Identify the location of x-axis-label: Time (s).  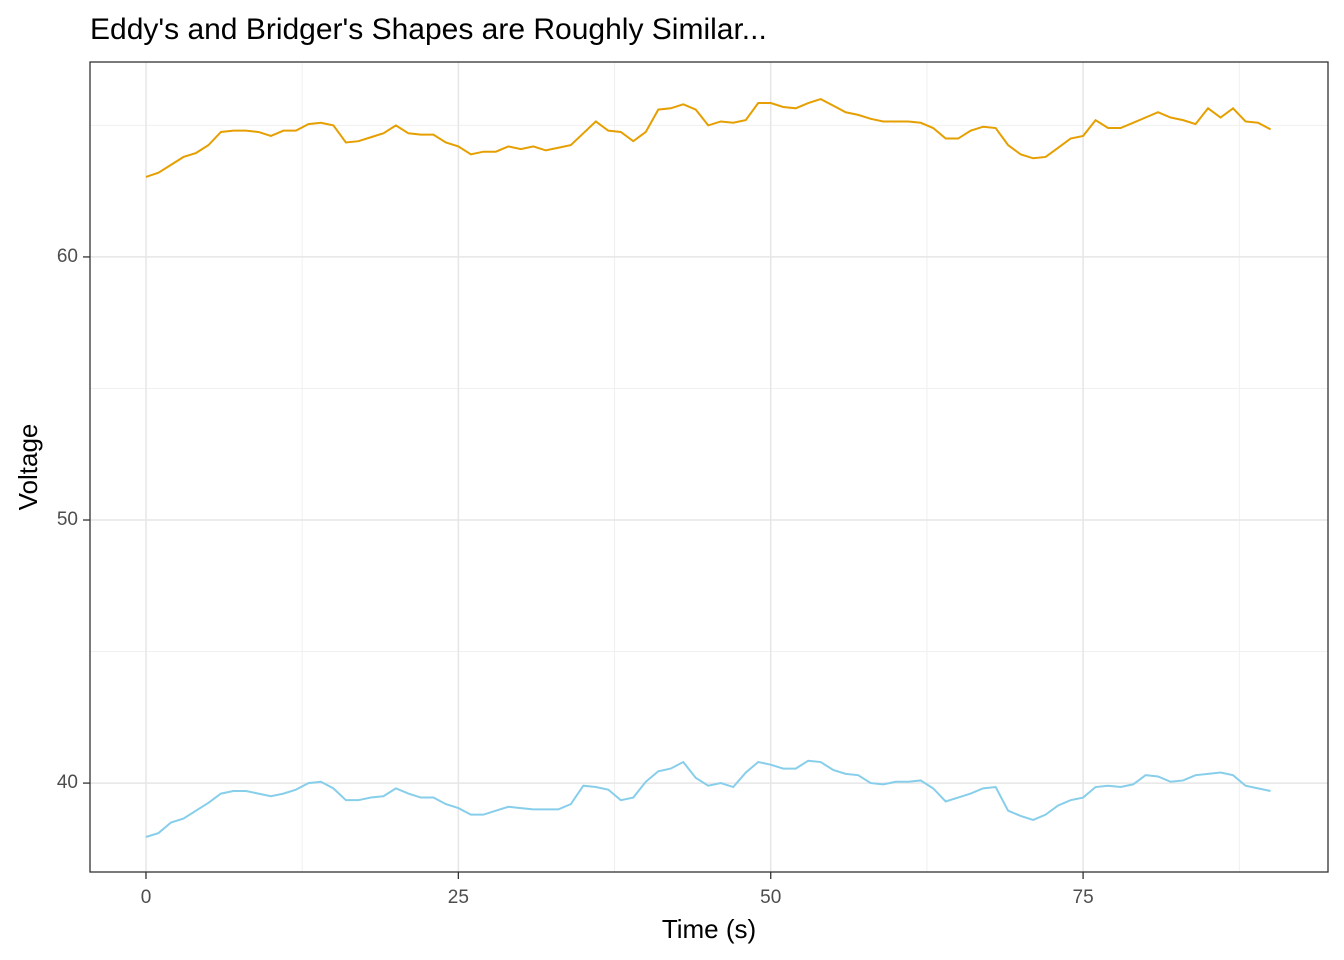
(709, 929).